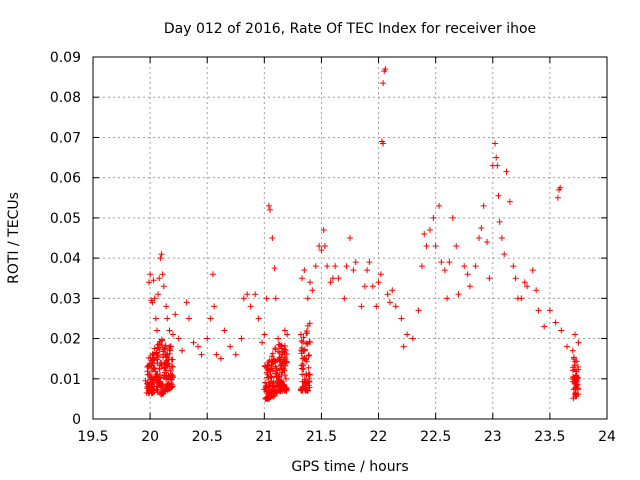 This screenshot has height=480, width=640. What do you see at coordinates (207, 437) in the screenshot?
I see `x-tick-label: 20.5` at bounding box center [207, 437].